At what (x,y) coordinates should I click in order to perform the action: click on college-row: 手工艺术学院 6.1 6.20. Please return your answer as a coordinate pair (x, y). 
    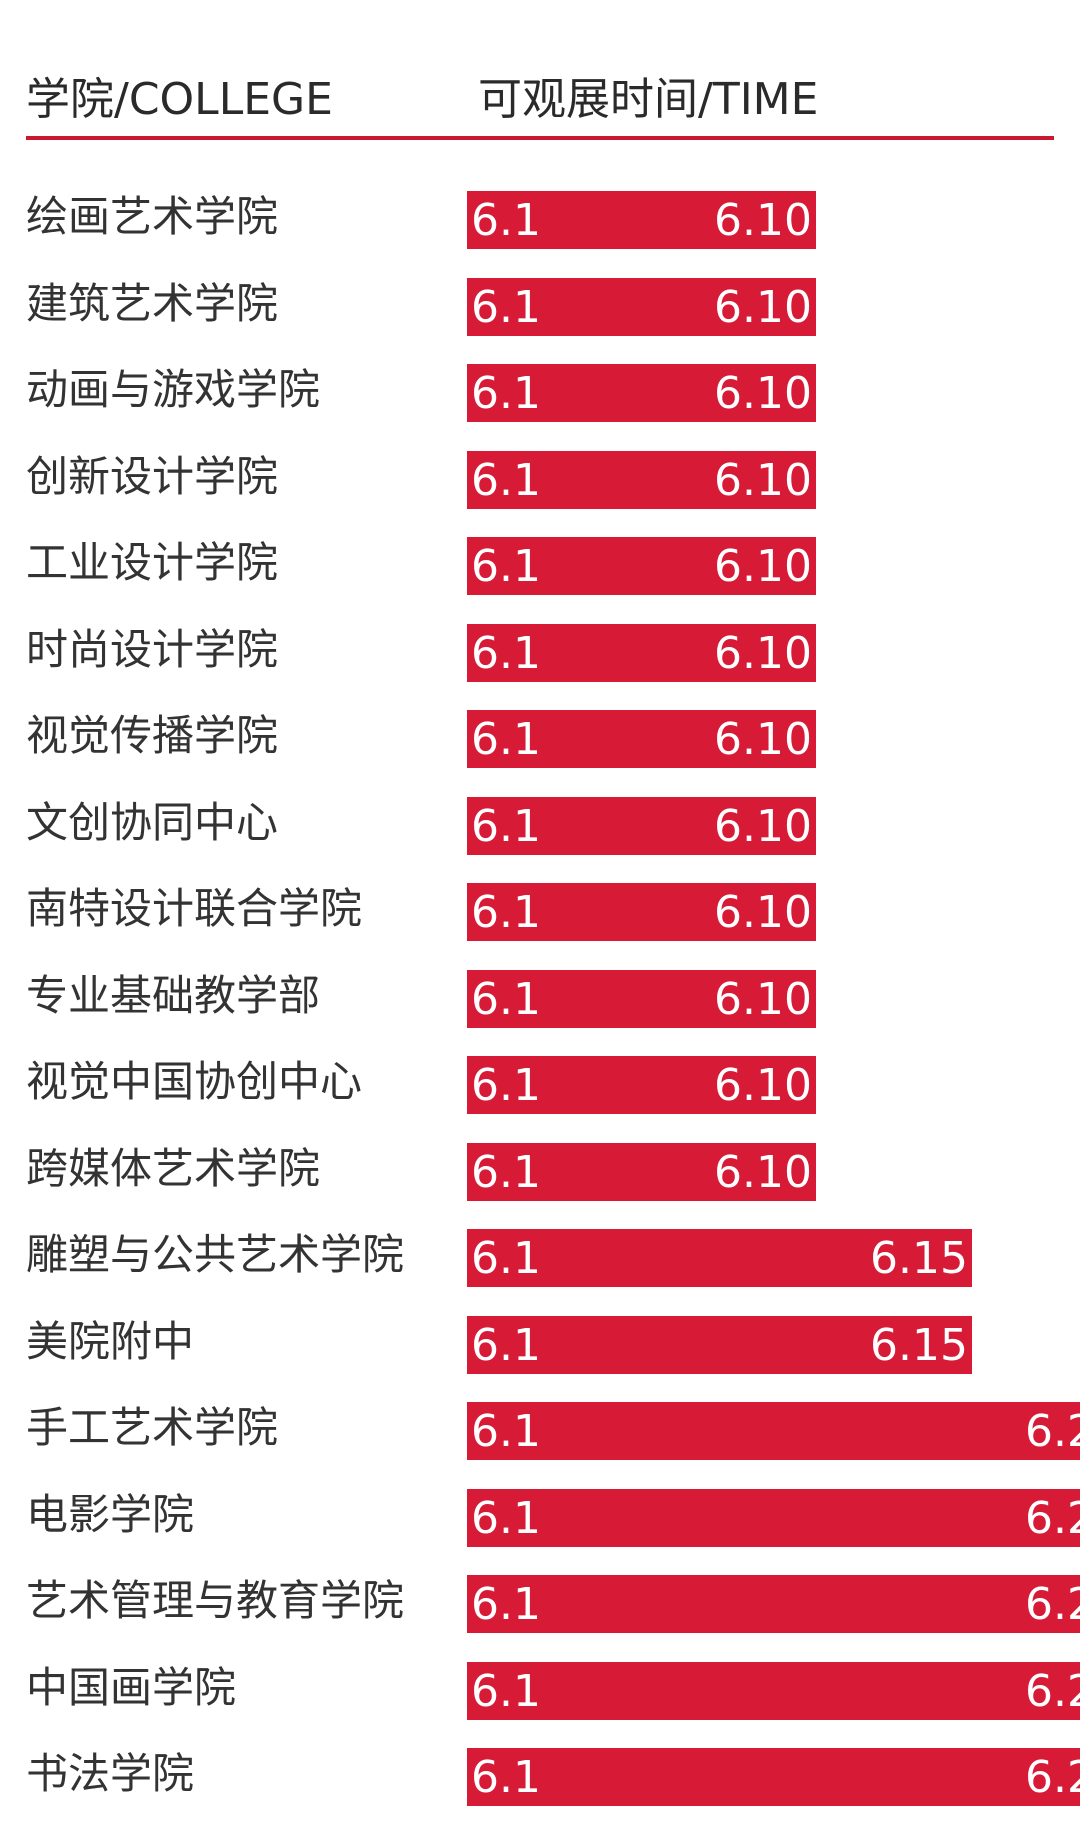
    Looking at the image, I should click on (540, 1429).